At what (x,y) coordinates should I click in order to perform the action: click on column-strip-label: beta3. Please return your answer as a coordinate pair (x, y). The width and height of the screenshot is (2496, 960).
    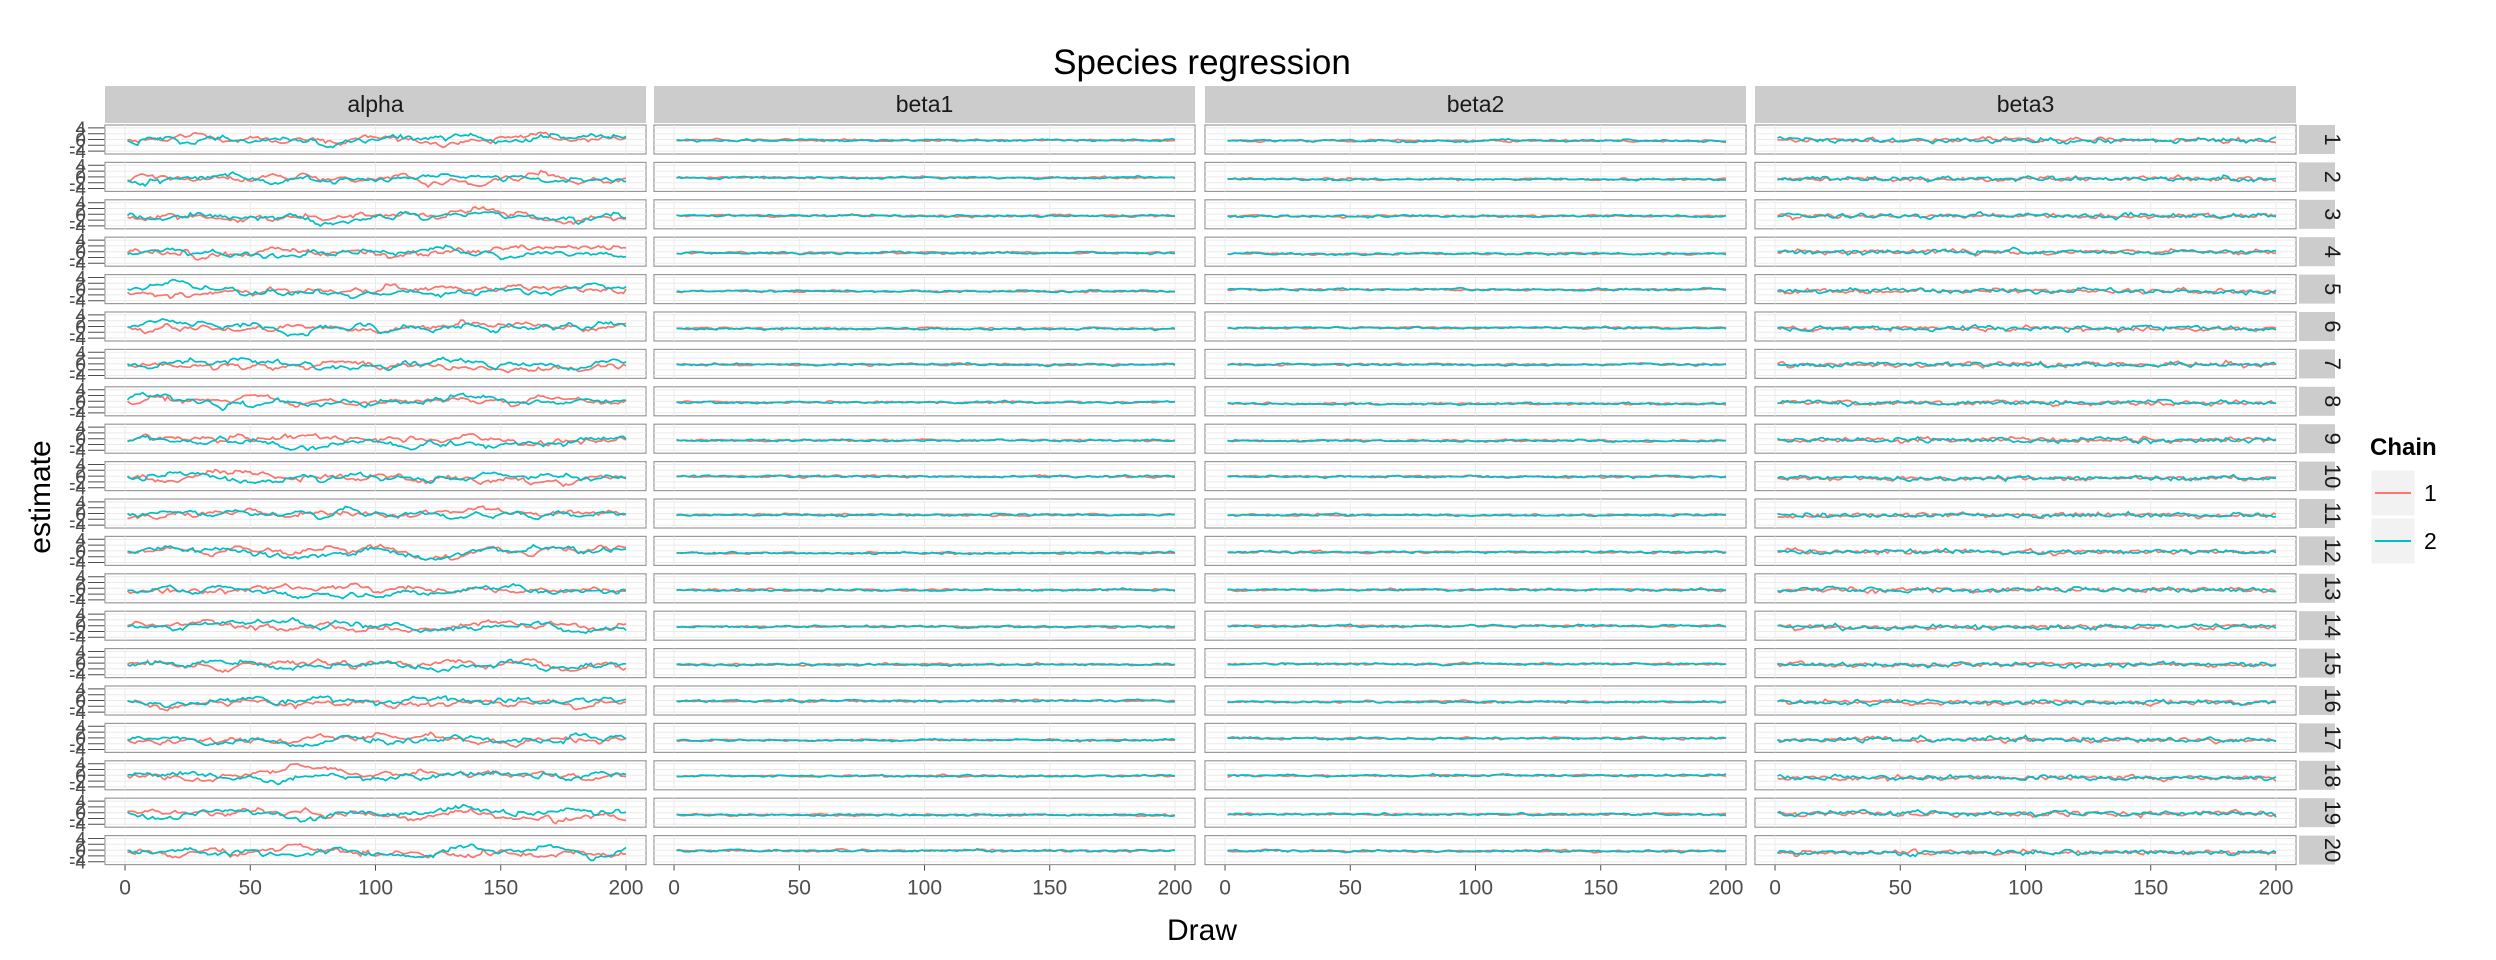
    Looking at the image, I should click on (2026, 104).